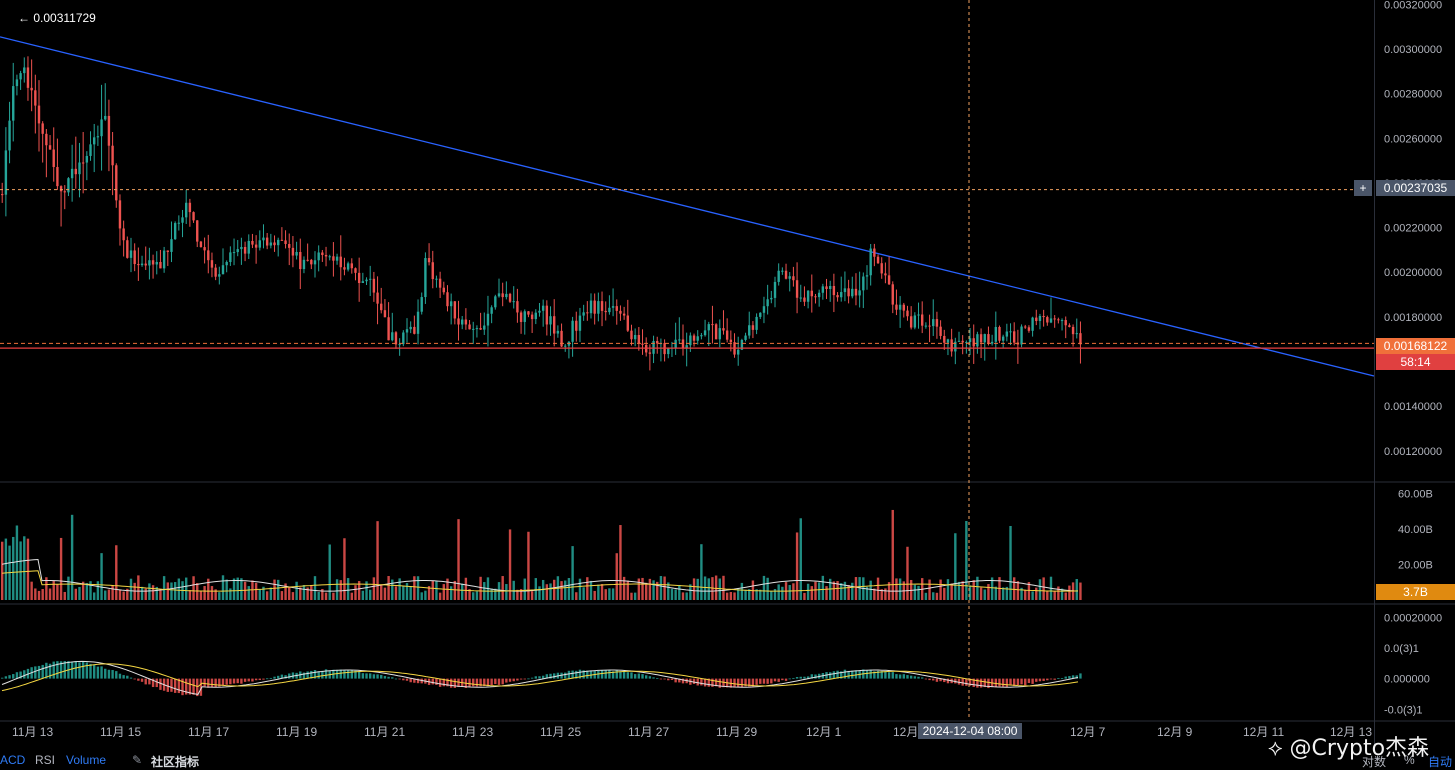 This screenshot has width=1455, height=770. Describe the element at coordinates (45, 760) in the screenshot. I see `tab-rsi: RSI` at that location.